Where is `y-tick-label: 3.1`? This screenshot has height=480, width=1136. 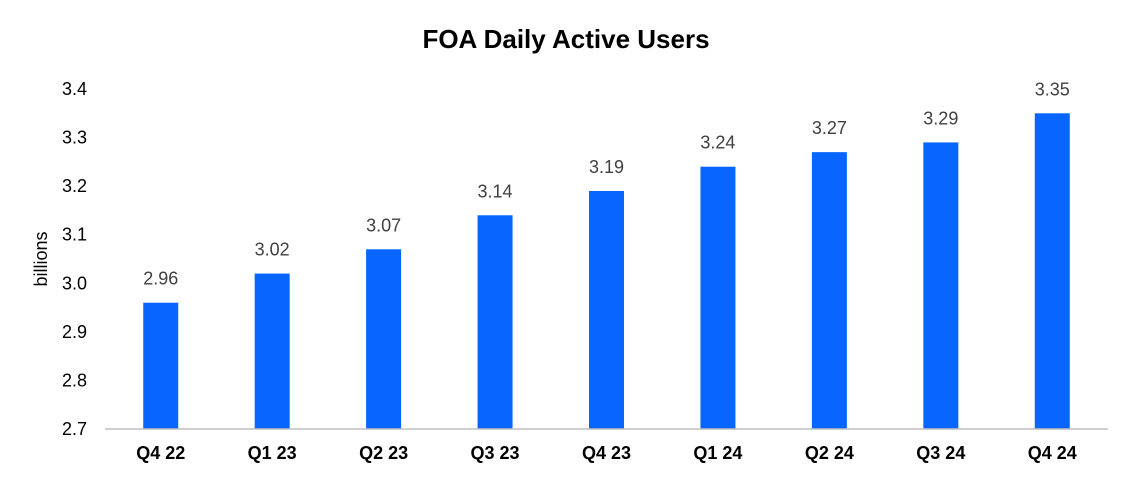
y-tick-label: 3.1 is located at coordinates (74, 235).